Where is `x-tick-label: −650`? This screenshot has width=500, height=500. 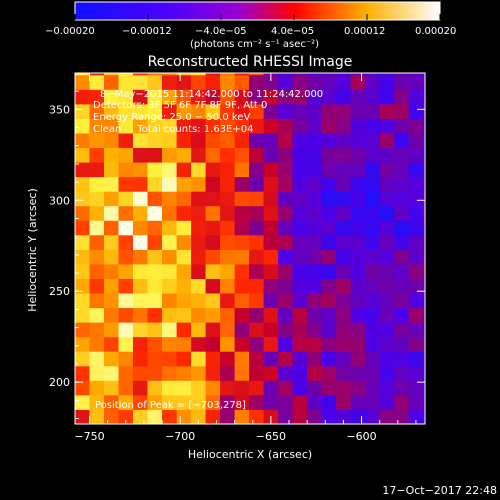
x-tick-label: −650 is located at coordinates (271, 436).